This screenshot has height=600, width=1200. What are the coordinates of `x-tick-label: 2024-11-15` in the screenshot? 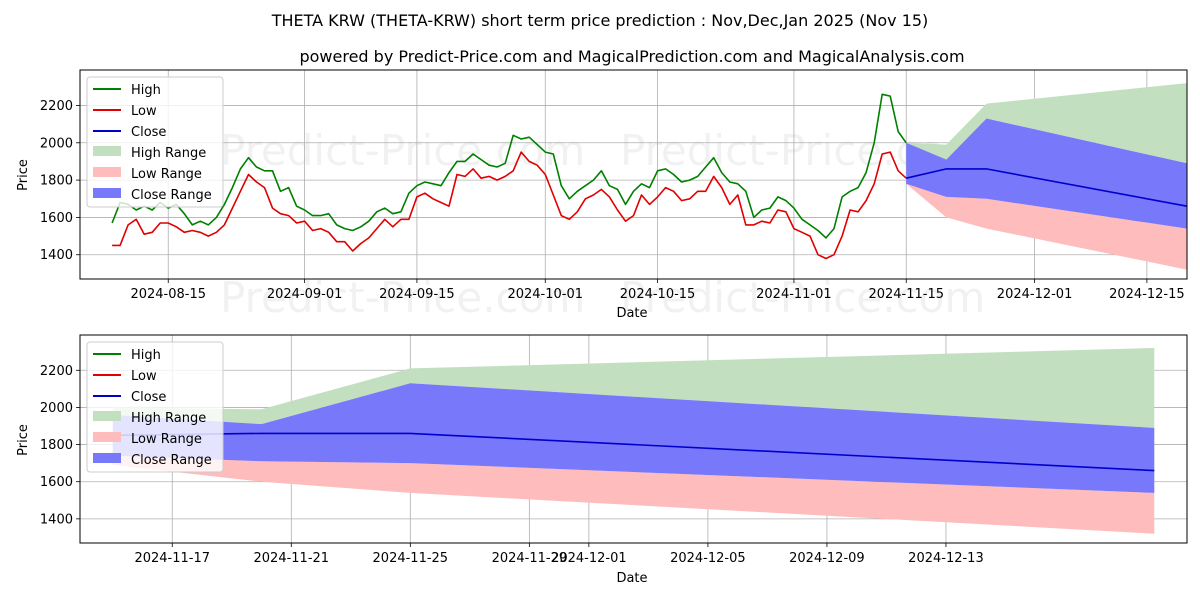 It's located at (906, 294).